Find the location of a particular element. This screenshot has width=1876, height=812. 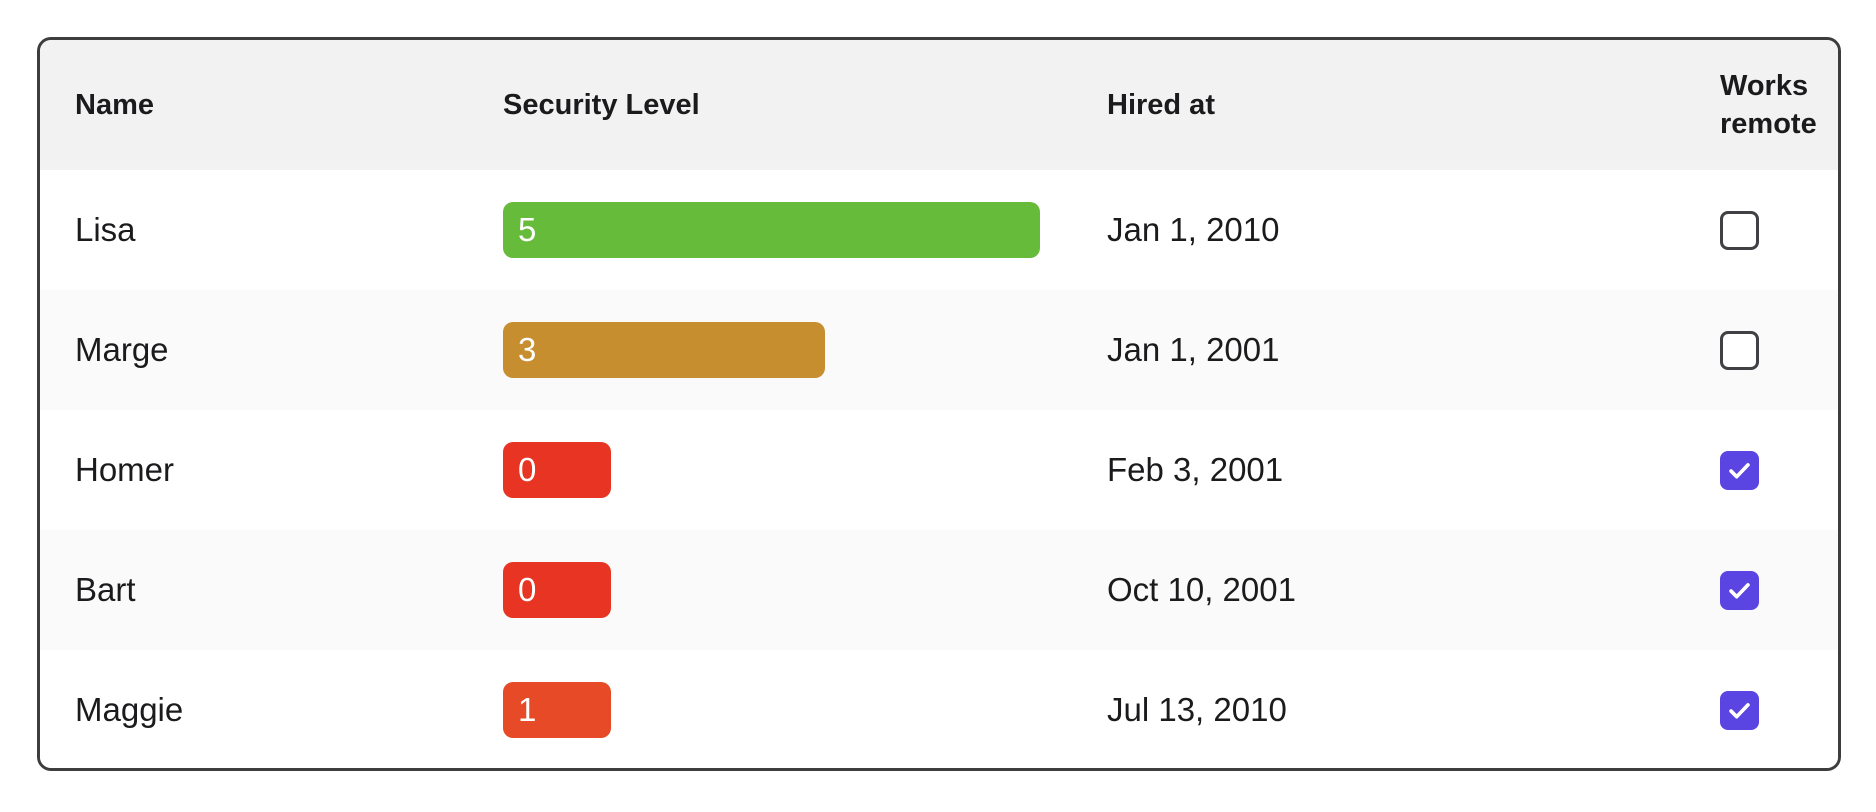

table-row: Marge 3 Jan 1, 2001 is located at coordinates (939, 350).